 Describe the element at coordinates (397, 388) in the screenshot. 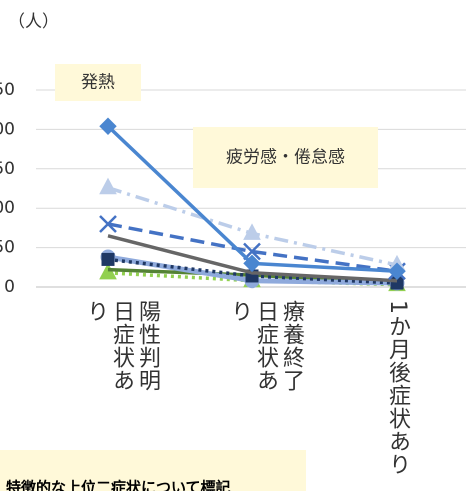

I see `x-tick-label: 1か月後症状あり` at that location.